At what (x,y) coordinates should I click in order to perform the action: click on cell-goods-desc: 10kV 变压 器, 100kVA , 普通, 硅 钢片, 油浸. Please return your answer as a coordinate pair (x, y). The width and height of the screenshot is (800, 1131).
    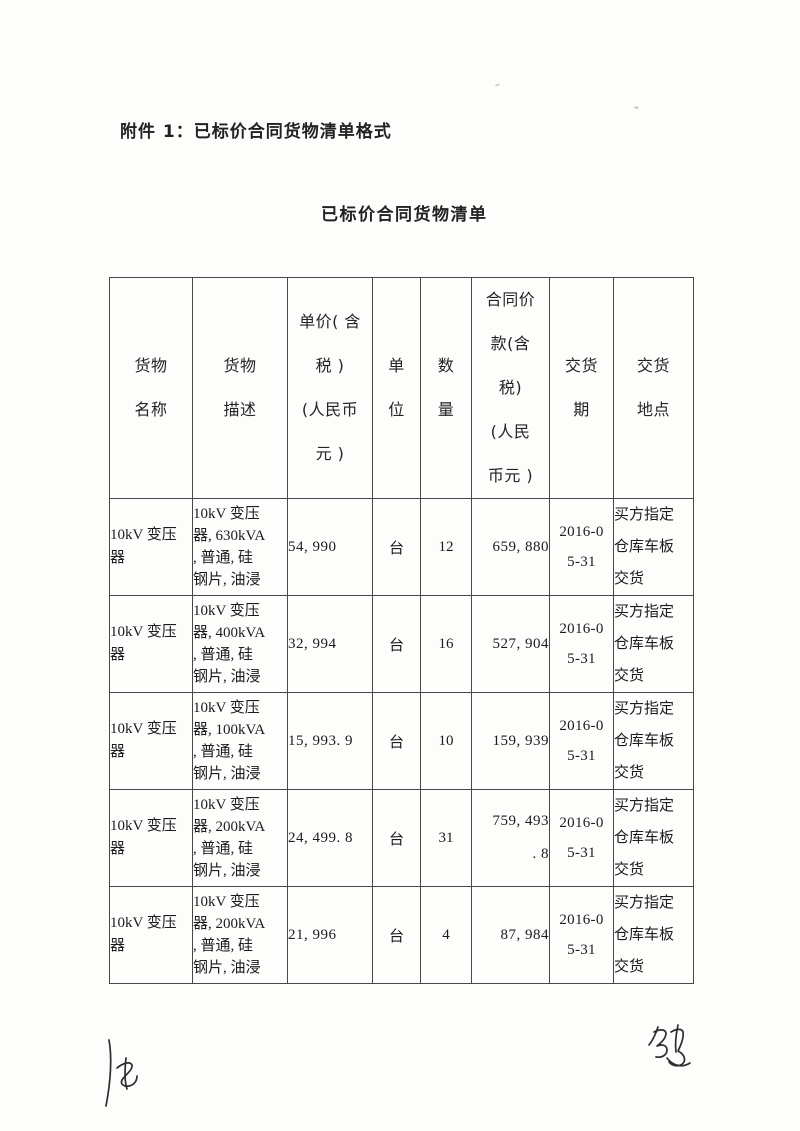
    Looking at the image, I should click on (240, 741).